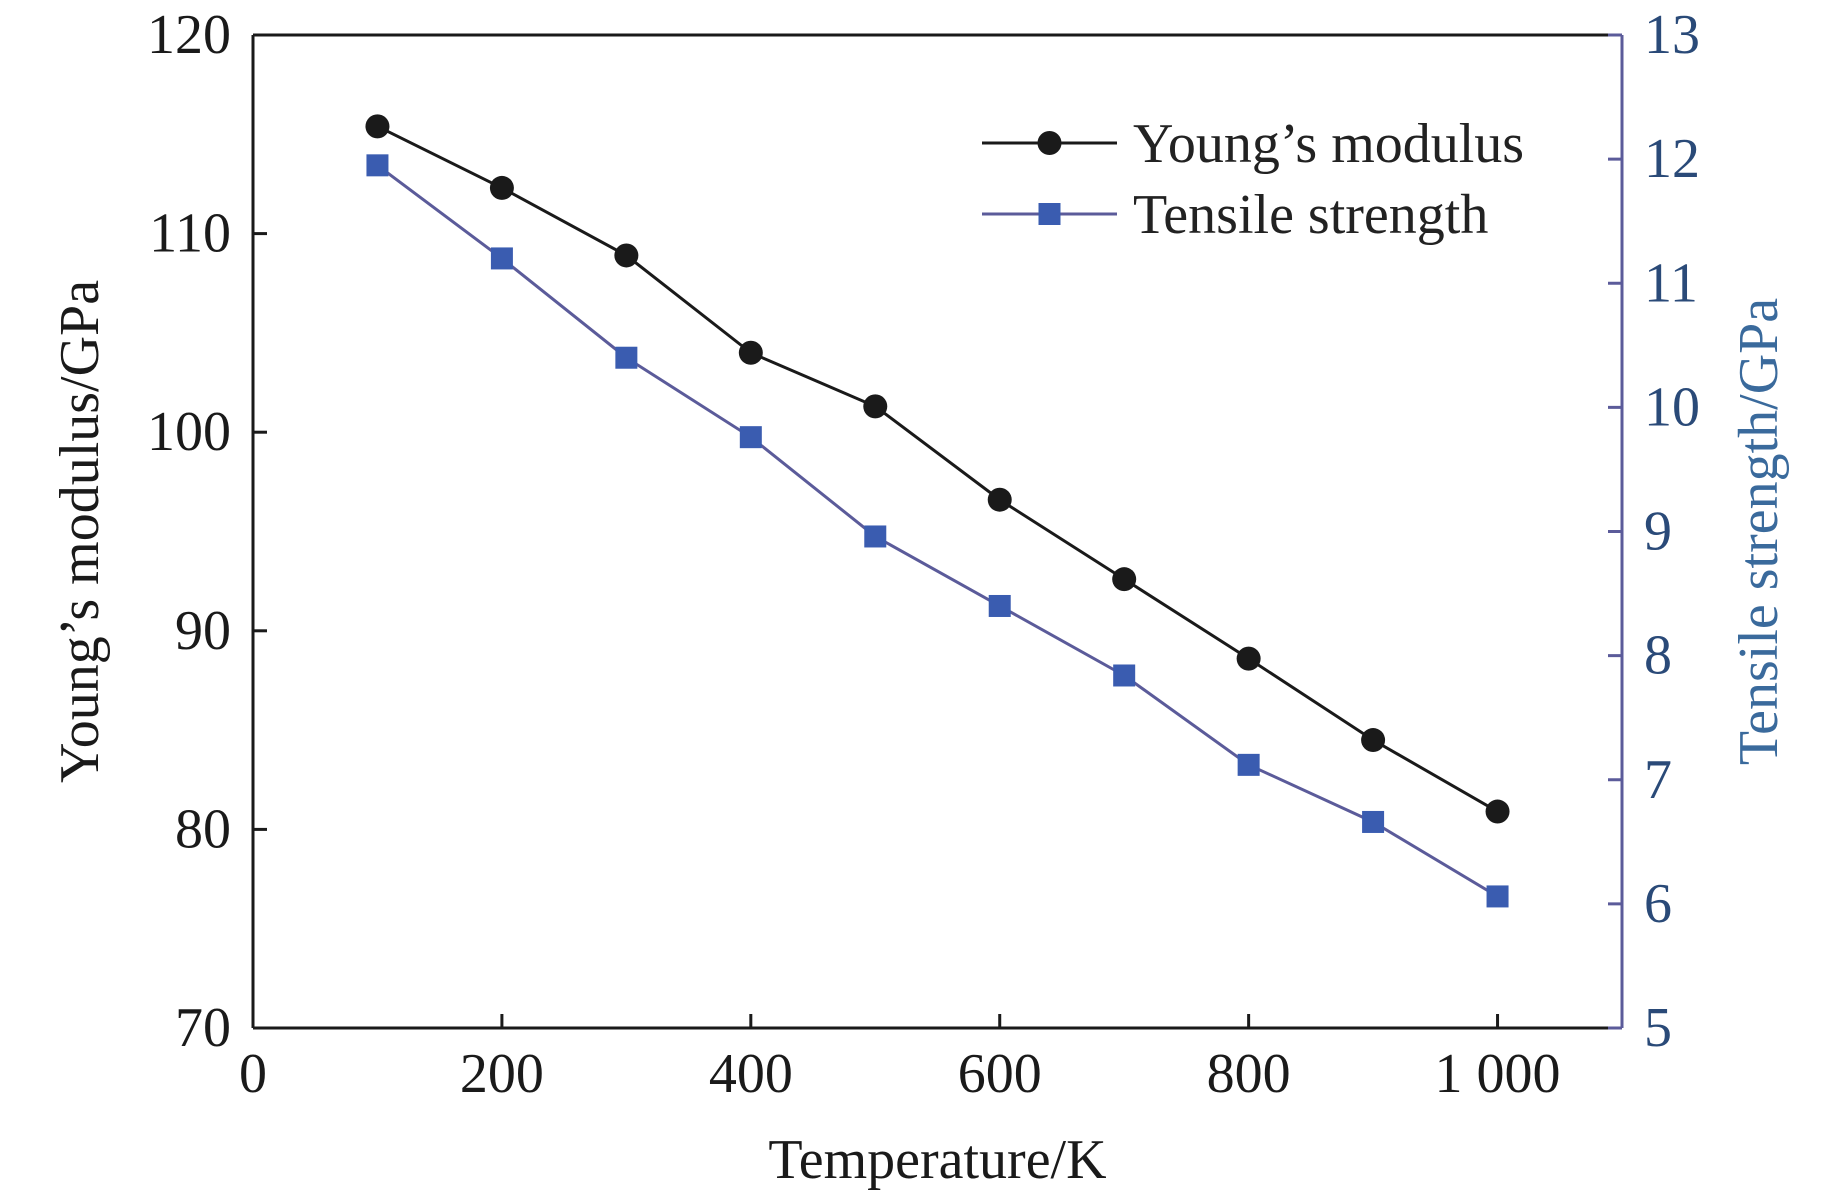 The image size is (1843, 1196). Describe the element at coordinates (1310, 215) in the screenshot. I see `legend-label-2: Tensile strength` at that location.